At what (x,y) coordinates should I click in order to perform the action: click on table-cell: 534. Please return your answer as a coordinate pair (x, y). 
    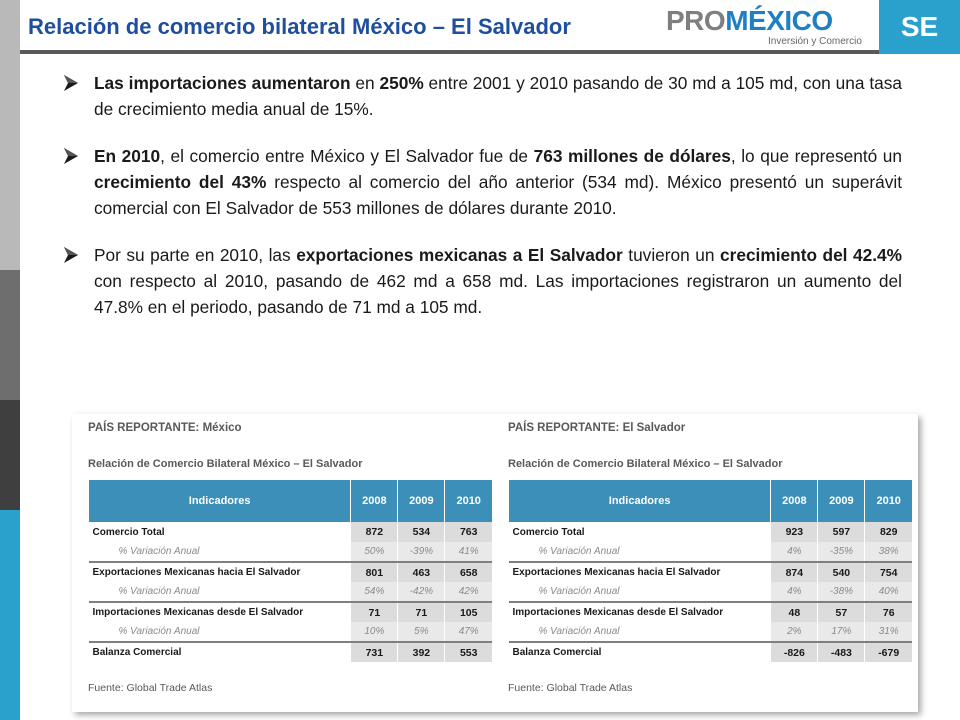
    Looking at the image, I should click on (421, 532).